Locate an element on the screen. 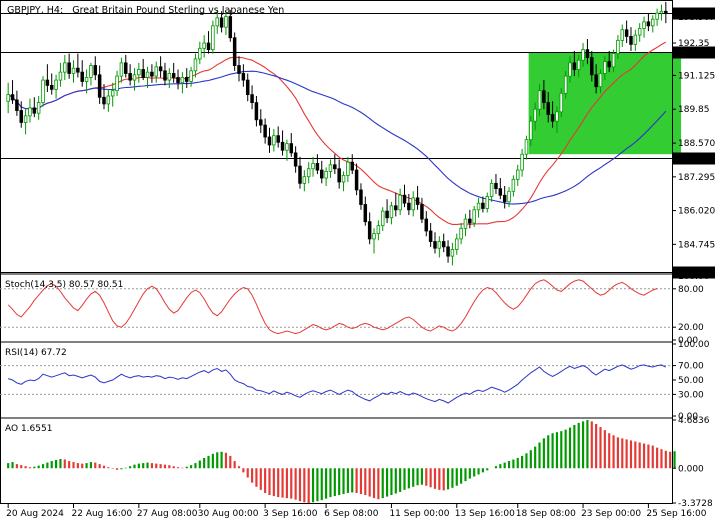 The height and width of the screenshot is (525, 725). ao-label: AO 1.6551 is located at coordinates (28, 429).